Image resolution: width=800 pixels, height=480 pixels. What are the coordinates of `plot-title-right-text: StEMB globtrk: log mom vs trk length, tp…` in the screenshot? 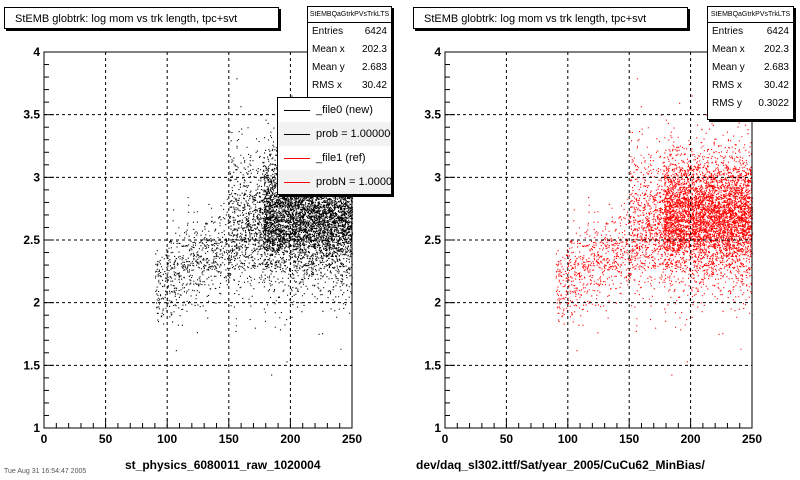 It's located at (535, 19).